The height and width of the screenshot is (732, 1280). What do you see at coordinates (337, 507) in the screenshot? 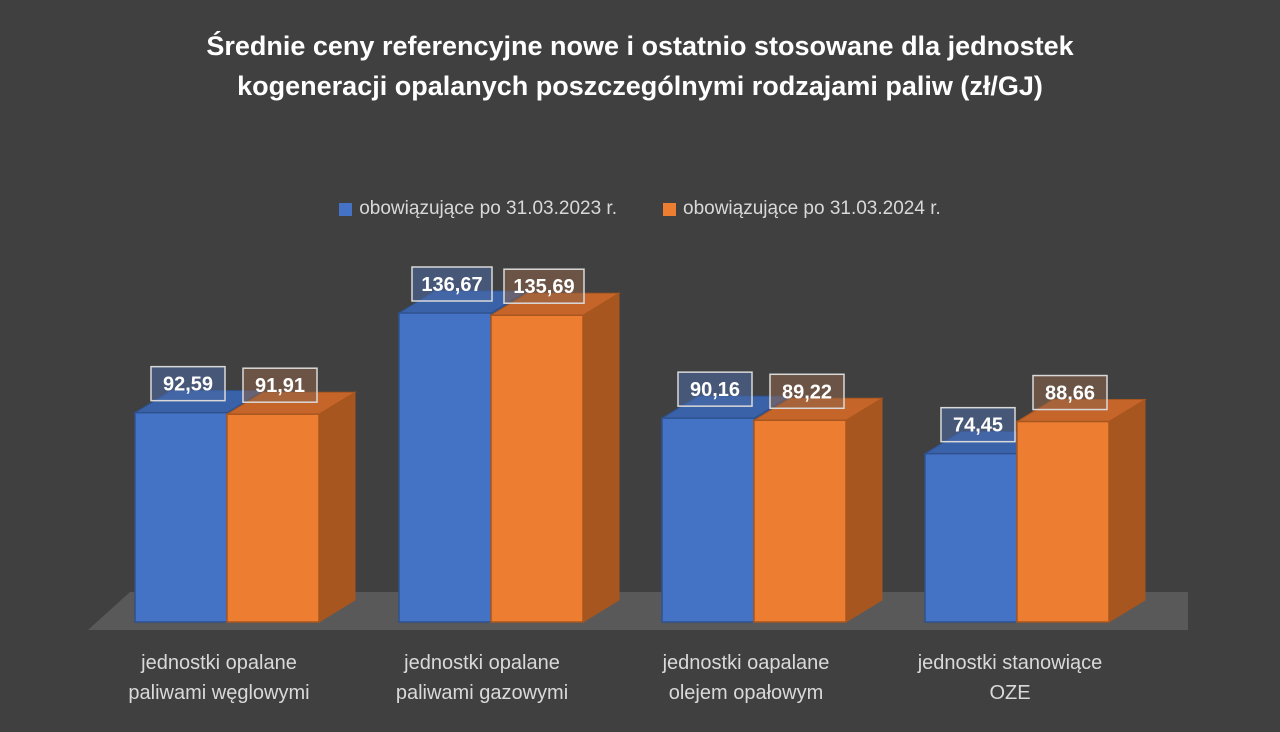
I see `bar-s2-c1-side` at bounding box center [337, 507].